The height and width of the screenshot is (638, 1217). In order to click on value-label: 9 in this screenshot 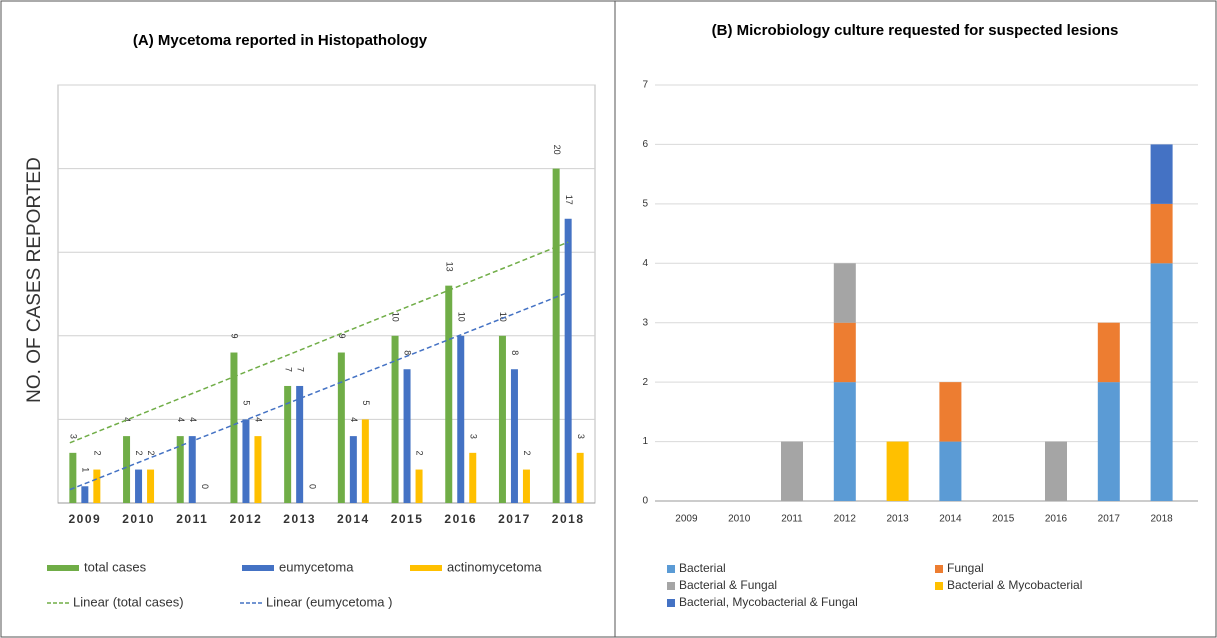, I will do `click(235, 336)`.